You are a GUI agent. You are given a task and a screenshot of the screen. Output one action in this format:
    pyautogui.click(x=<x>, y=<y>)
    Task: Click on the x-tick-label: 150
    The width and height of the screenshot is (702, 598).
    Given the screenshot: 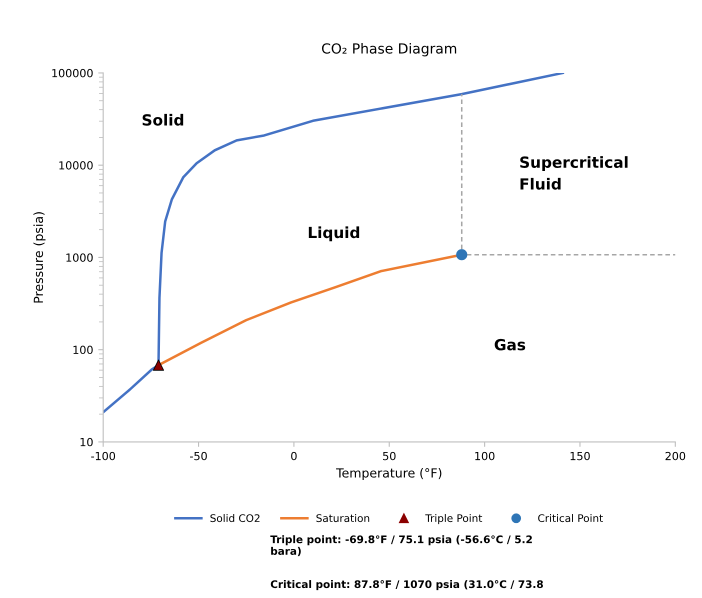 What is the action you would take?
    pyautogui.click(x=580, y=456)
    